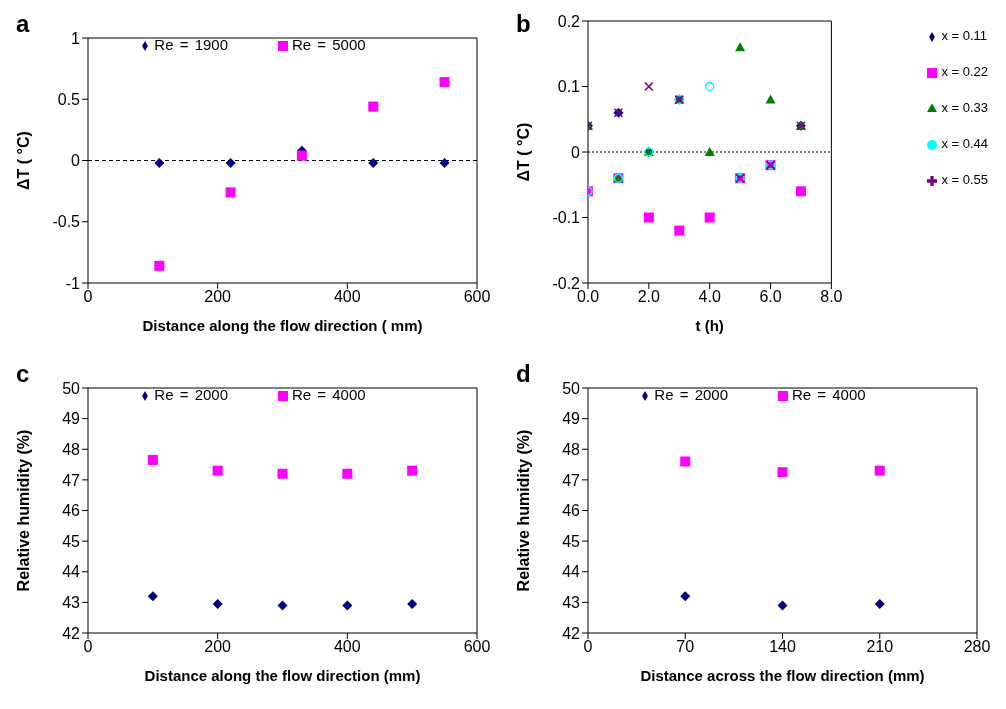  I want to click on x-axis-title: Distance across the flow direction (mm), so click(782, 675).